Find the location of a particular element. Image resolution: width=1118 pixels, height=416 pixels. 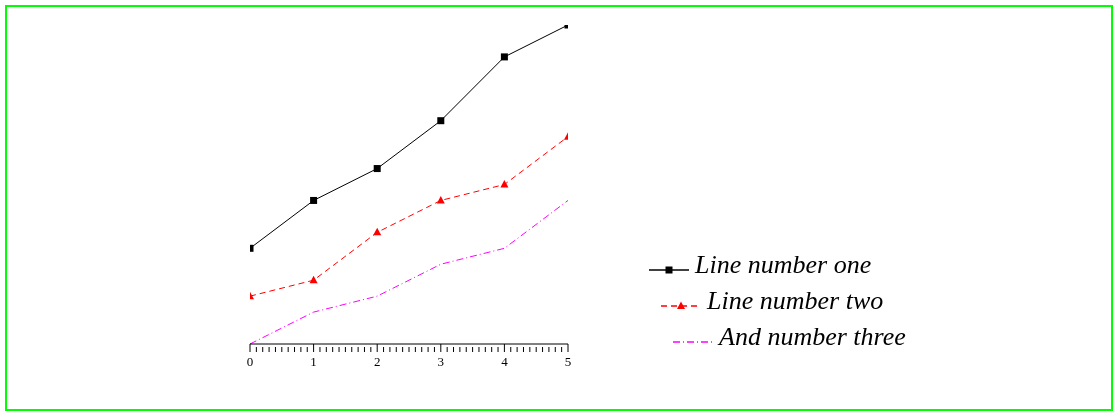

x-tick-label: 0 is located at coordinates (250, 361).